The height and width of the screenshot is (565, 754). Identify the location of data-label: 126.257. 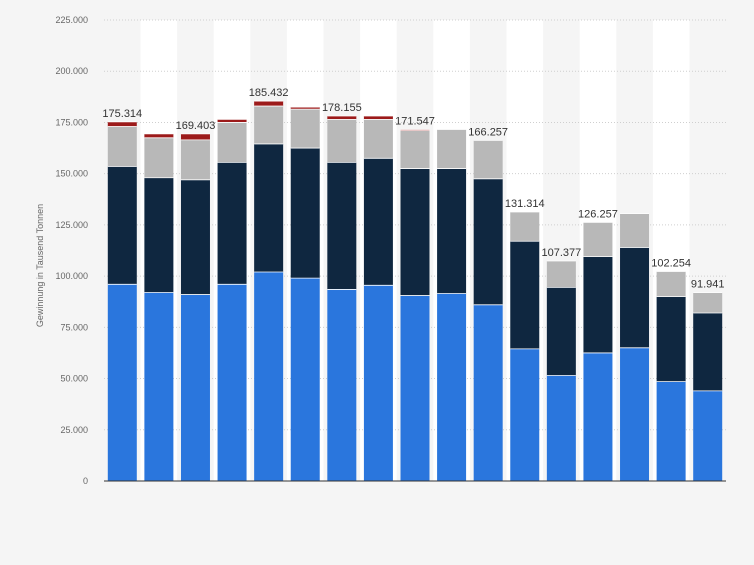
(598, 214).